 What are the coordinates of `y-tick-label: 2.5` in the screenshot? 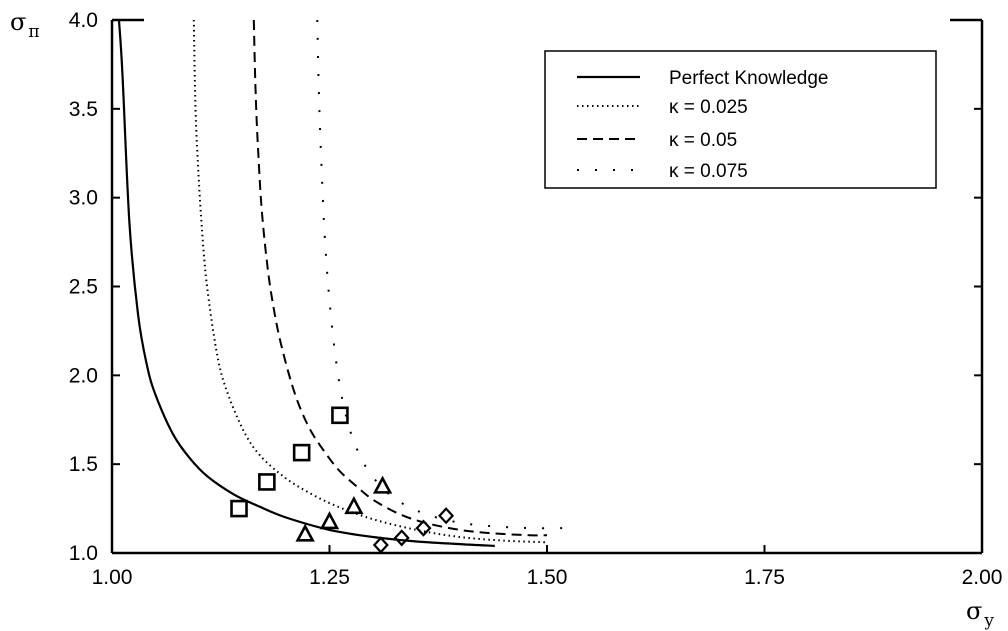 It's located at (83, 287).